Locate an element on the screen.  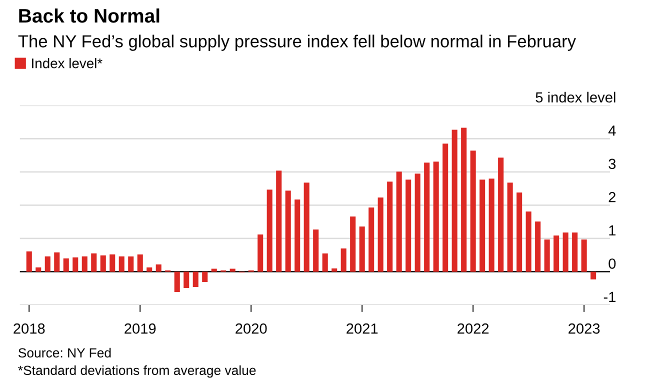
chart-subtitle: The NY Fed’s global supply pressure index fell below normal in February is located at coordinates (297, 42).